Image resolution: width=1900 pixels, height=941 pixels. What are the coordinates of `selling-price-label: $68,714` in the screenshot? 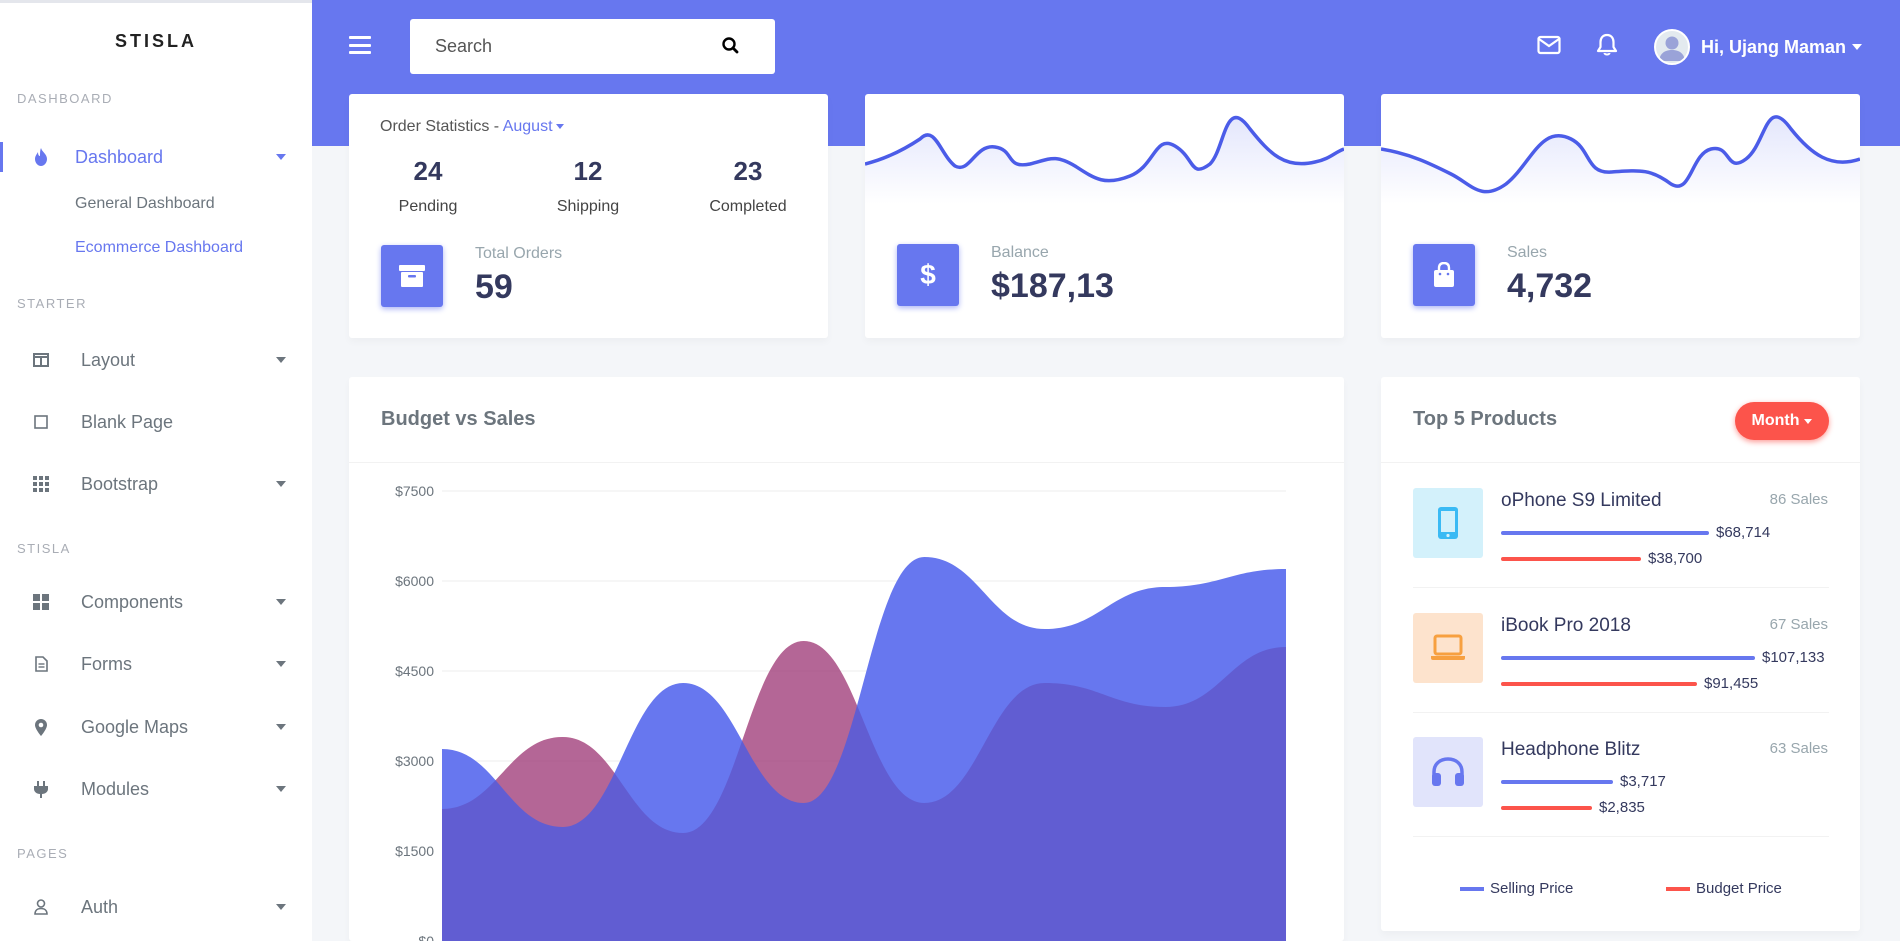 It's located at (1743, 532).